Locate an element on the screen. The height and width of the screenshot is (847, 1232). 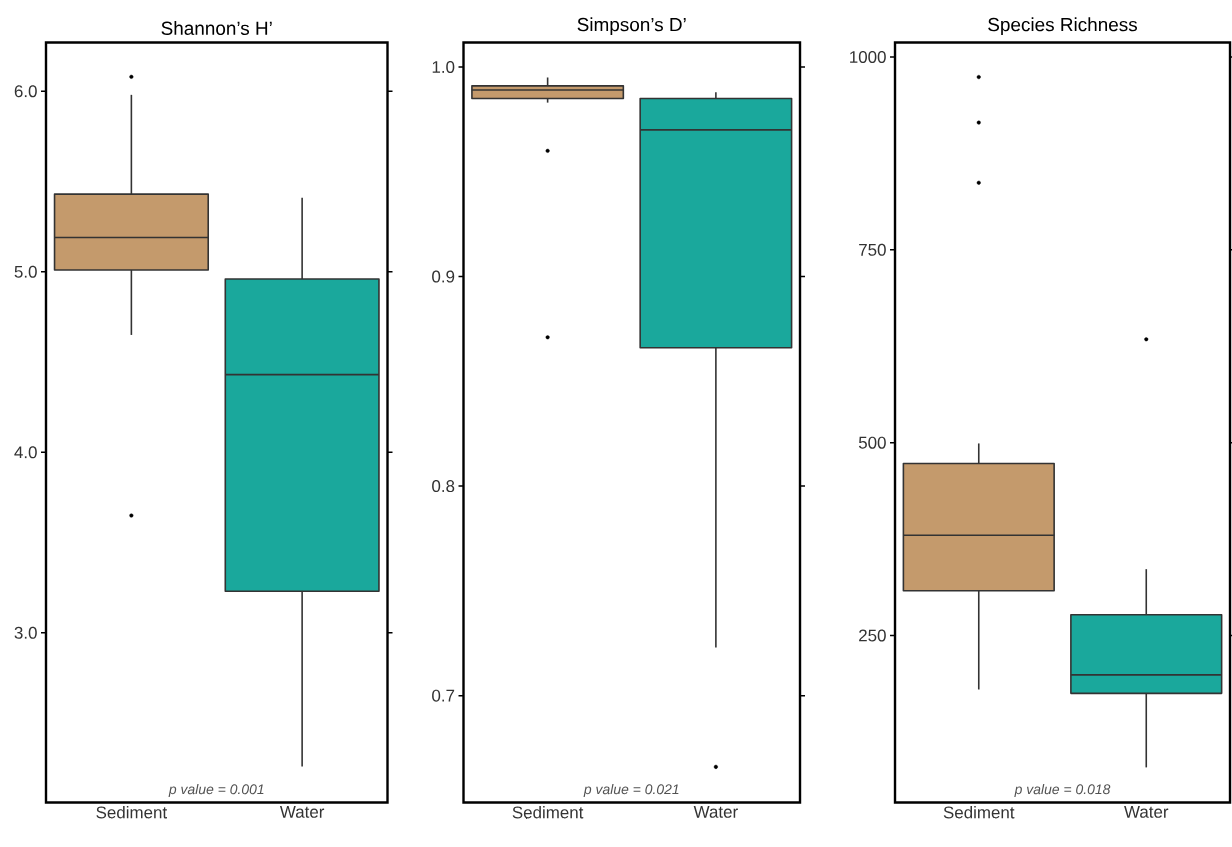
y-tick-label: 5.0 is located at coordinates (25, 271).